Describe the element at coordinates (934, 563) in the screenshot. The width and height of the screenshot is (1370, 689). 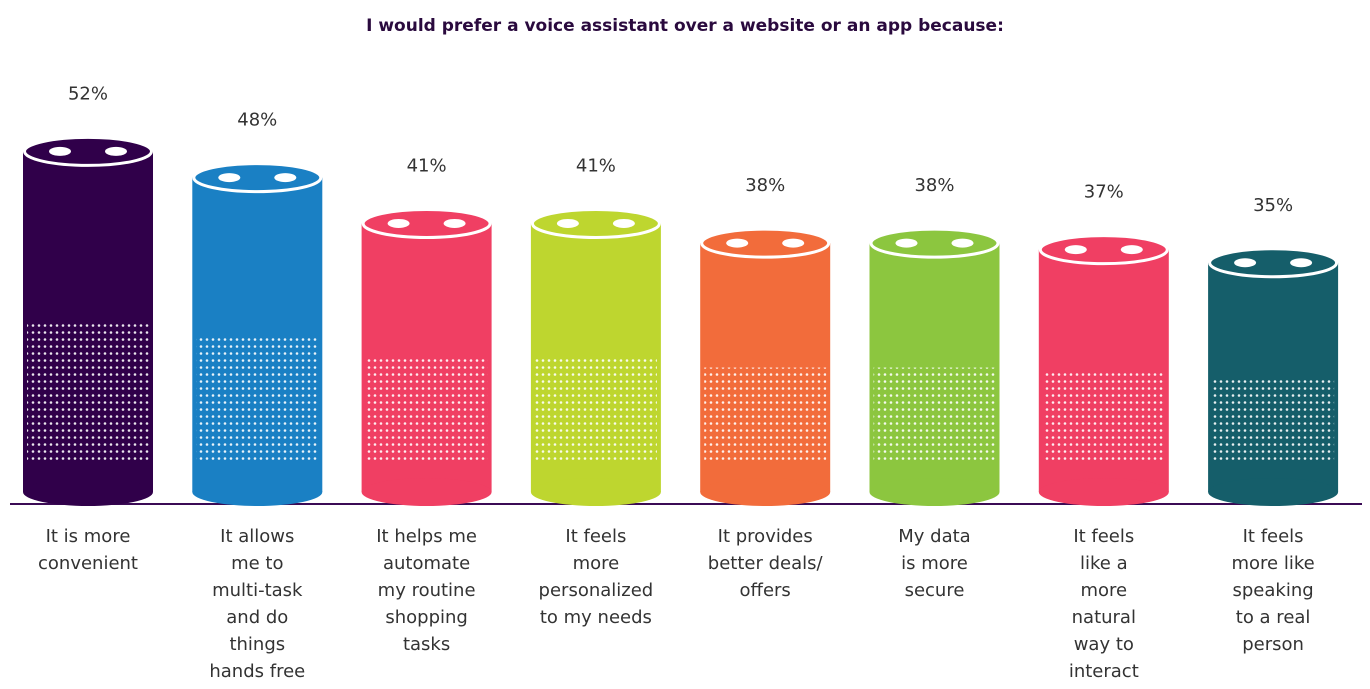
I see `category-label: My data is more secure` at that location.